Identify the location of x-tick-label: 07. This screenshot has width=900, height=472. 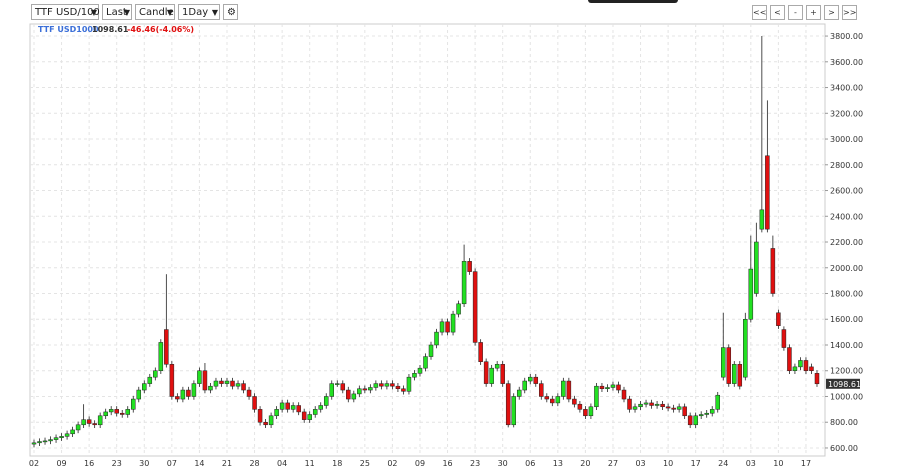
(172, 463).